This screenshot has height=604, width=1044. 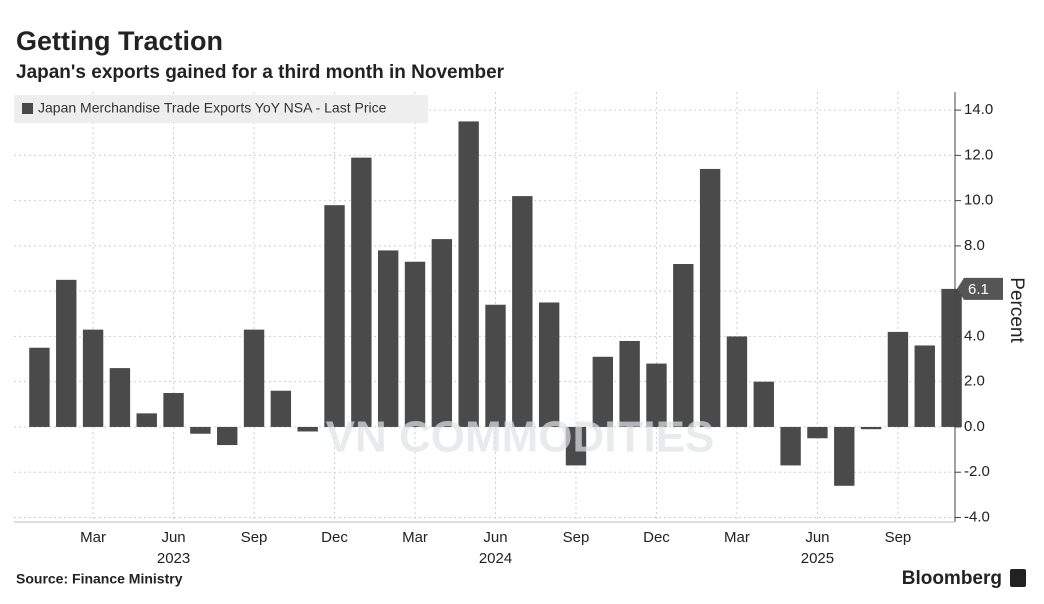 I want to click on last-price-marker, so click(x=980, y=288).